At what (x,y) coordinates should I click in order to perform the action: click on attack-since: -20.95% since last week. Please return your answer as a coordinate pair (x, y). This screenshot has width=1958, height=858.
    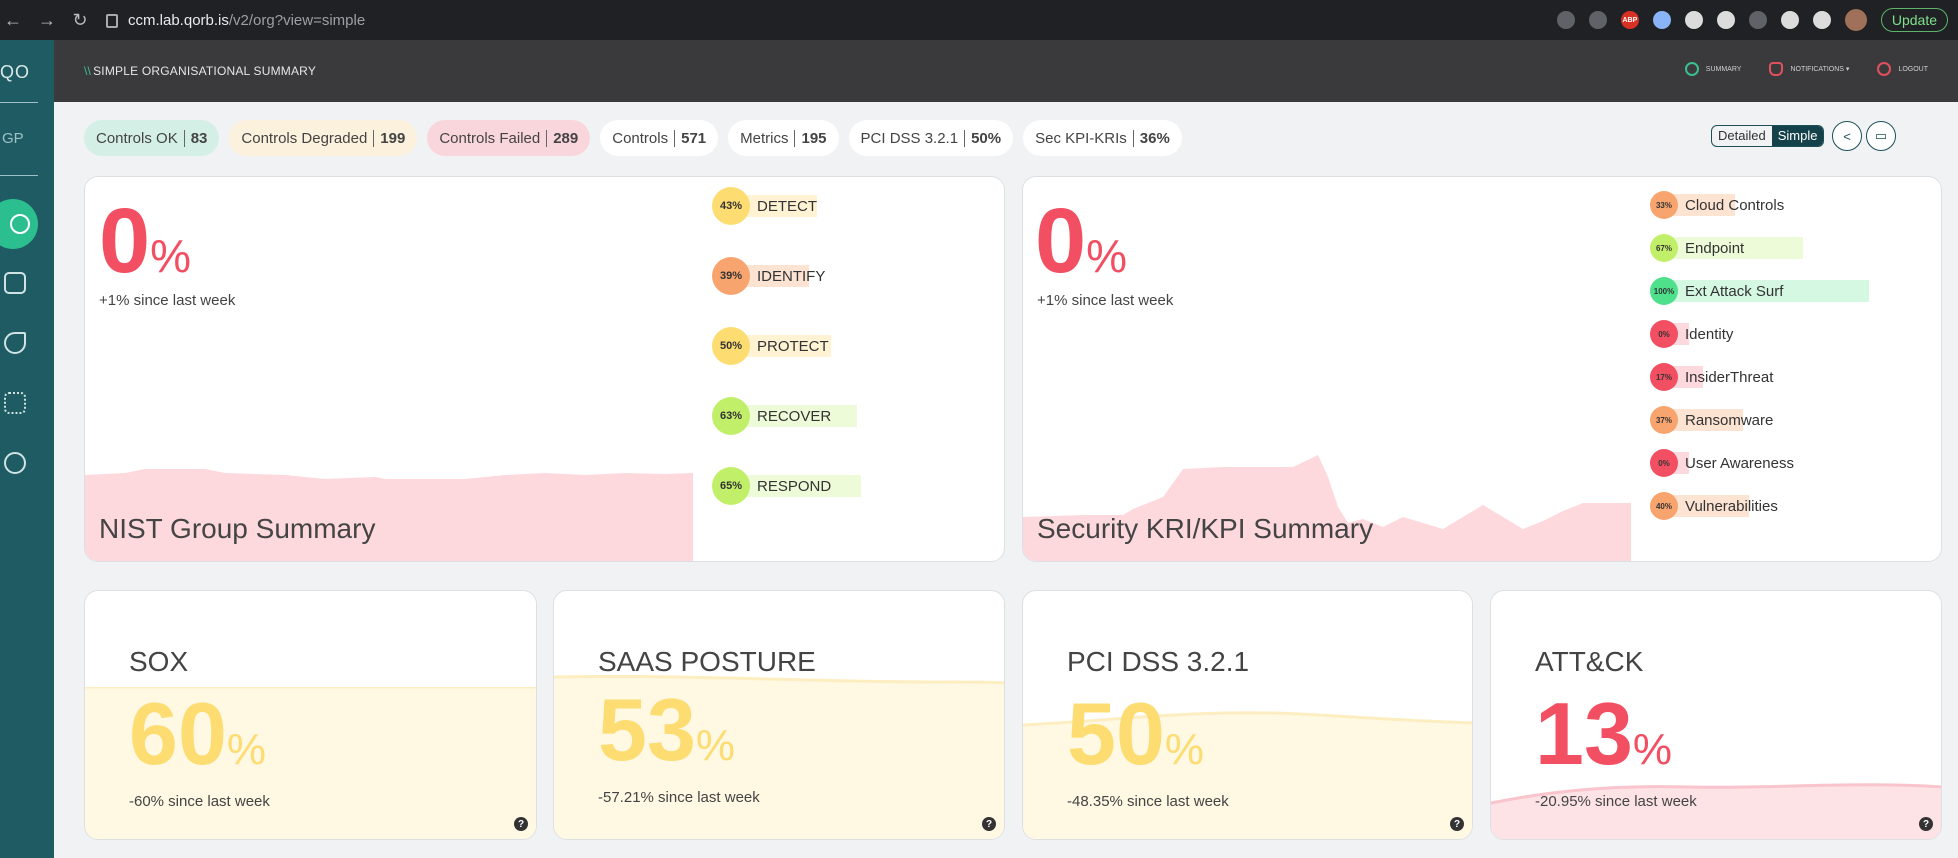
    Looking at the image, I should click on (1616, 801).